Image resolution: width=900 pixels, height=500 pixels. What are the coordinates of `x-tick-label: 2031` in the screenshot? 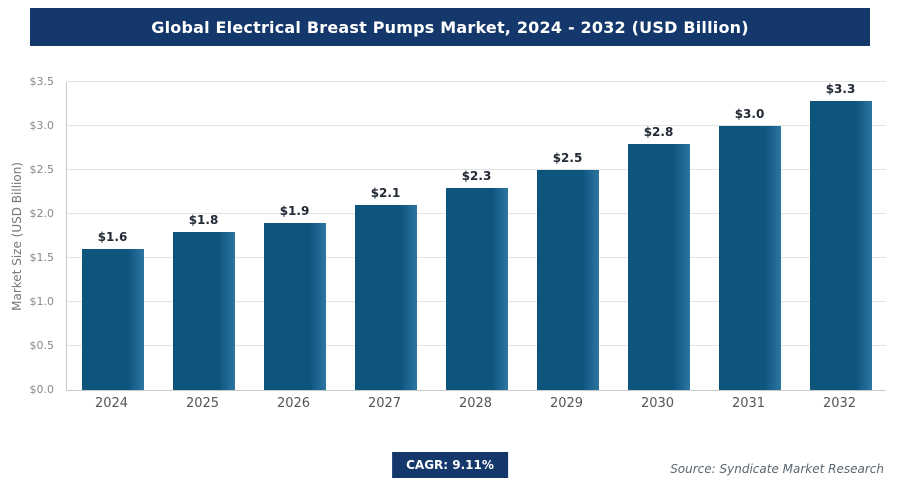 It's located at (748, 403).